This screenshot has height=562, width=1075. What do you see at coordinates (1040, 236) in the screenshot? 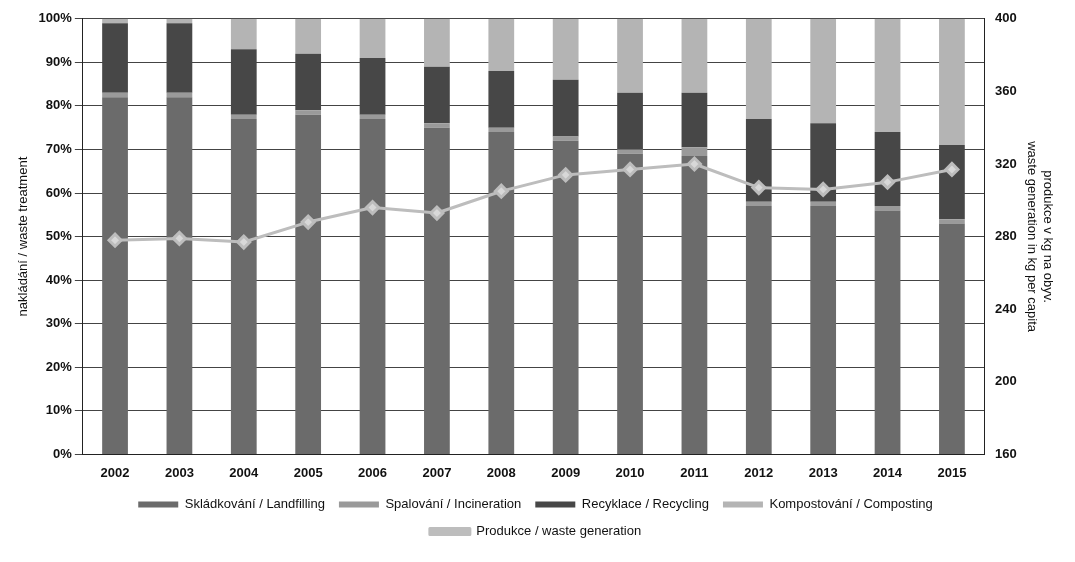
I see `y2-axis-title: produkce v kg na obyv. waste generation in kg per capita` at bounding box center [1040, 236].